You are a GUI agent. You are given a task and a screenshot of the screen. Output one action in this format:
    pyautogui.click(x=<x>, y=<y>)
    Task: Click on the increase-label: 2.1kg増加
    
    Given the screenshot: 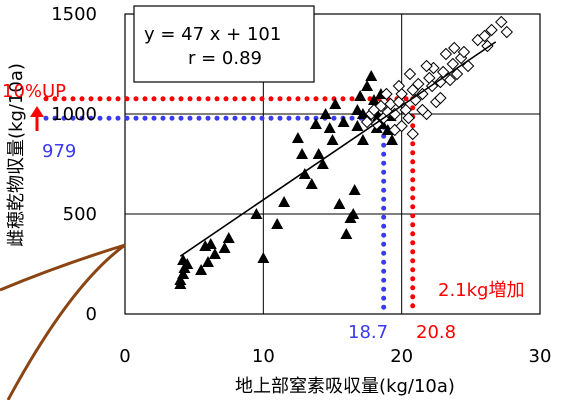 What is the action you would take?
    pyautogui.click(x=481, y=290)
    